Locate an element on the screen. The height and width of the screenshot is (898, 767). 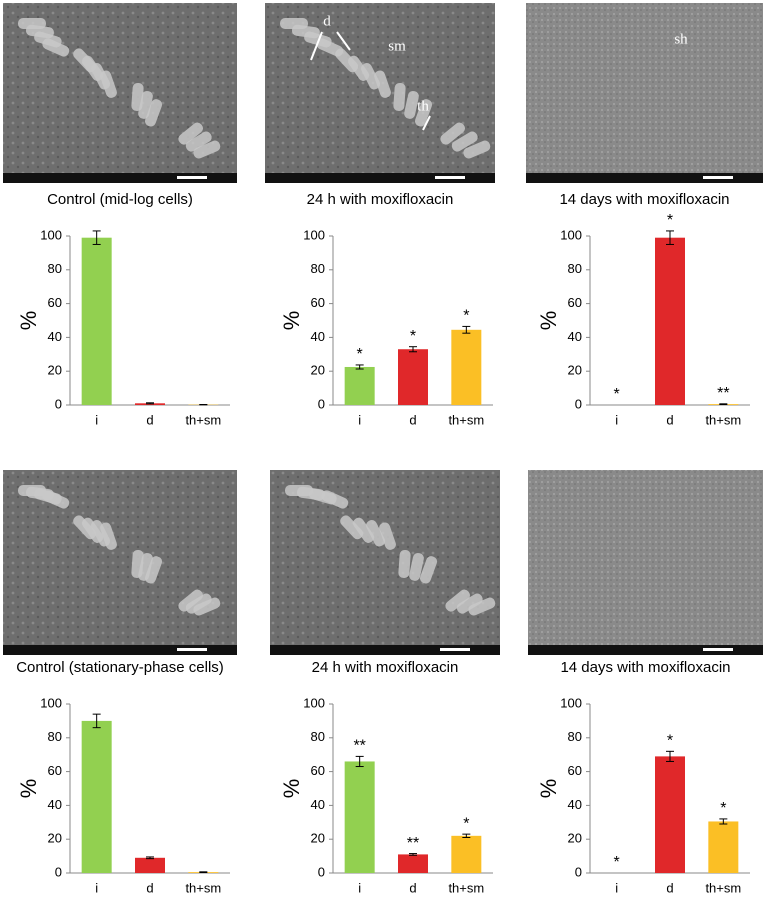
panel-caption: 14 days with moxifloxacin is located at coordinates (644, 199).